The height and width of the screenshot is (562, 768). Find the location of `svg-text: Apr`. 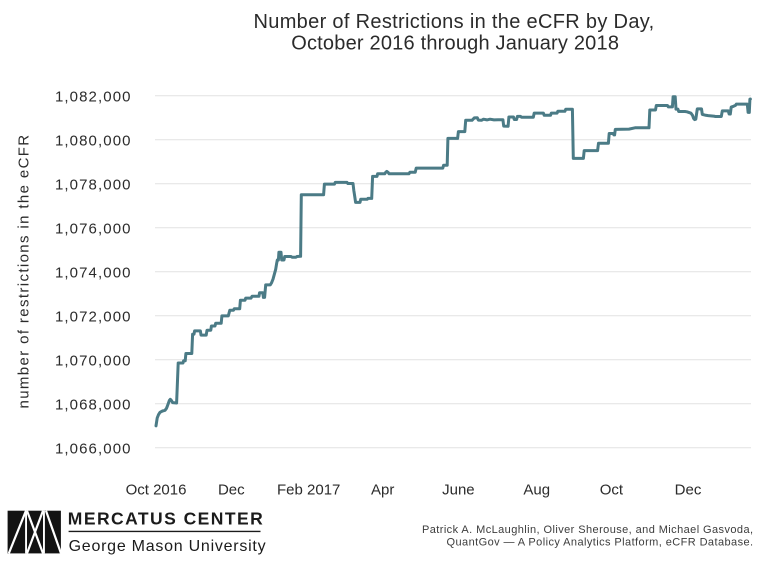

svg-text: Apr is located at coordinates (382, 489).